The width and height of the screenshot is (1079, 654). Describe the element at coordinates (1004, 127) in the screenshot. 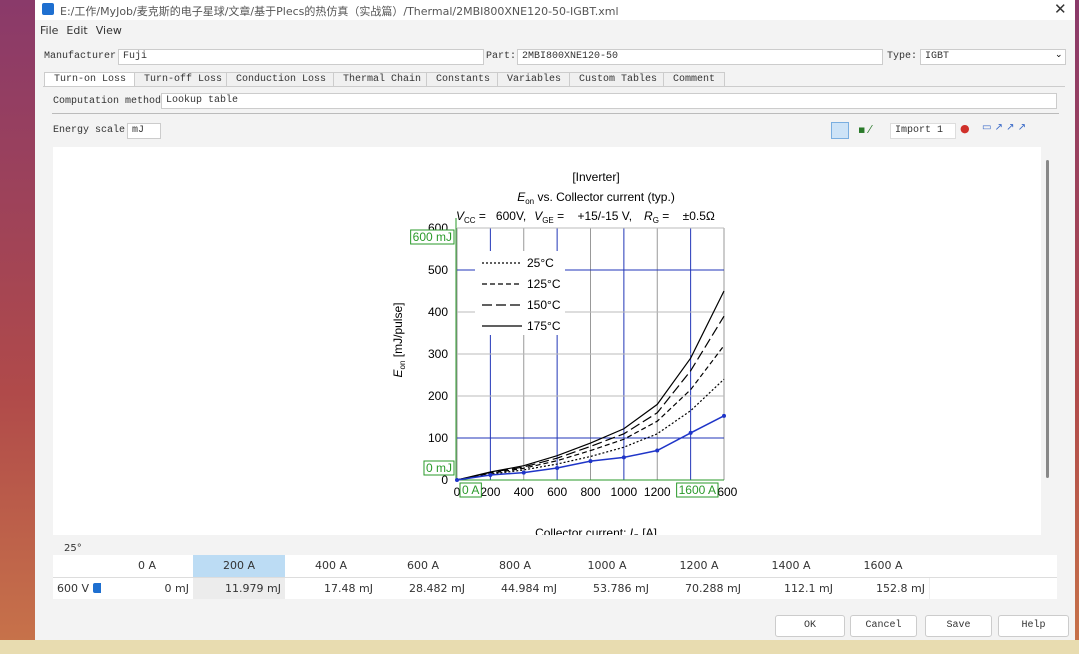

I see `tool-icons: ▭ ↗ ↗ ↗` at that location.